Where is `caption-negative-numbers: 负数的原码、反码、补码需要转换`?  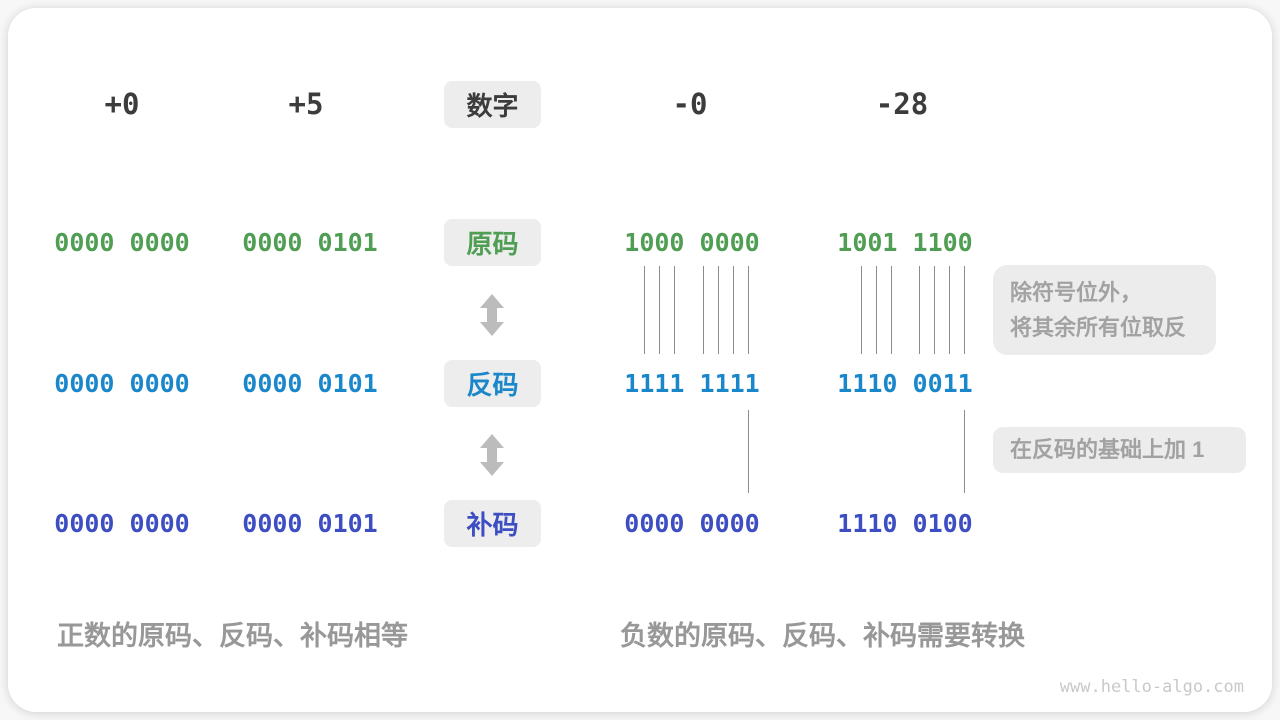
caption-negative-numbers: 负数的原码、反码、补码需要转换 is located at coordinates (822, 636).